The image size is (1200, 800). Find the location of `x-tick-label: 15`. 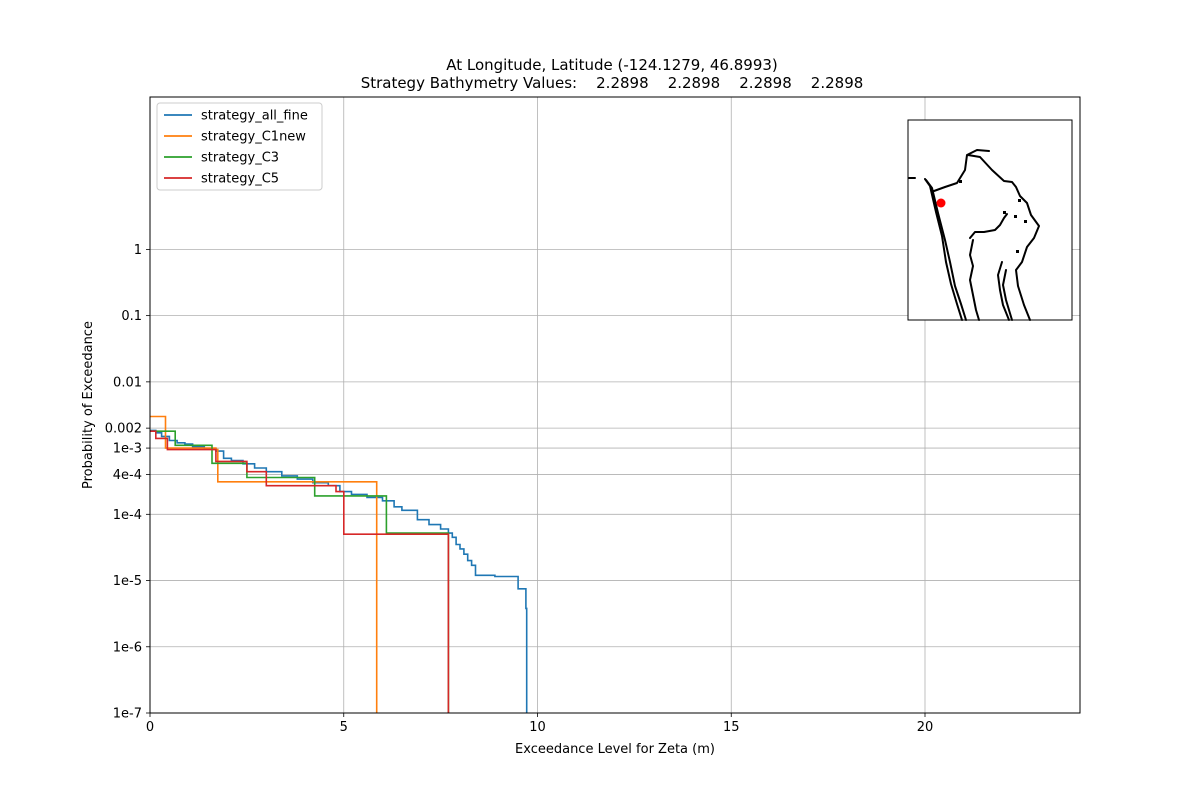

x-tick-label: 15 is located at coordinates (731, 727).